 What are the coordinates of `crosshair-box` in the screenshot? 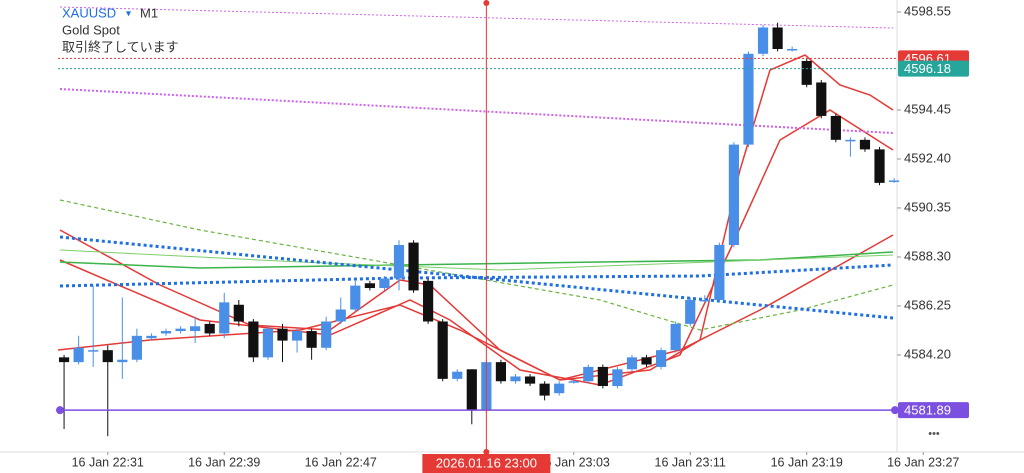 It's located at (486, 463).